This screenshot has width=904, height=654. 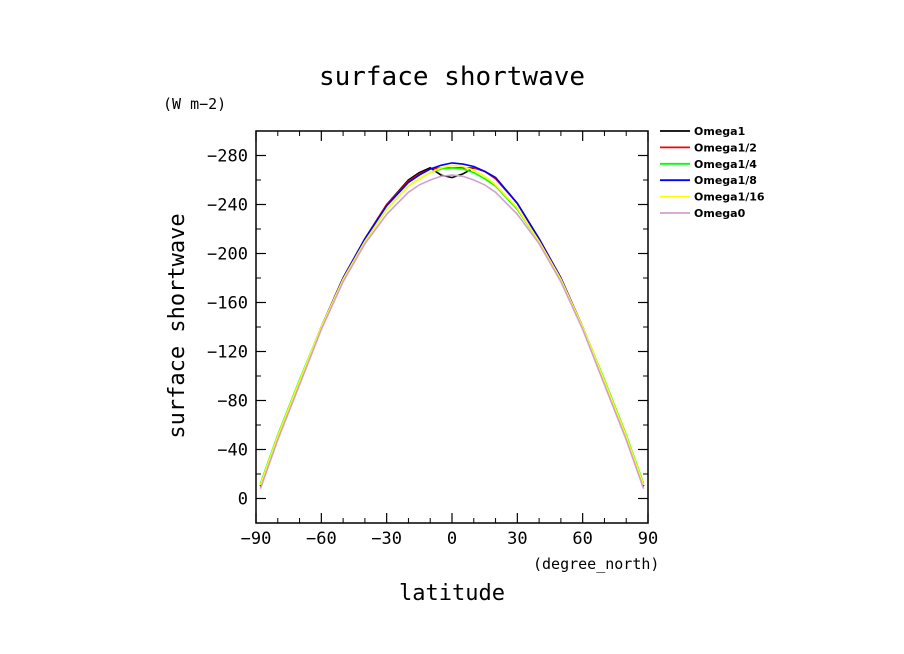 What do you see at coordinates (720, 213) in the screenshot?
I see `legend-label-5: Omega0` at bounding box center [720, 213].